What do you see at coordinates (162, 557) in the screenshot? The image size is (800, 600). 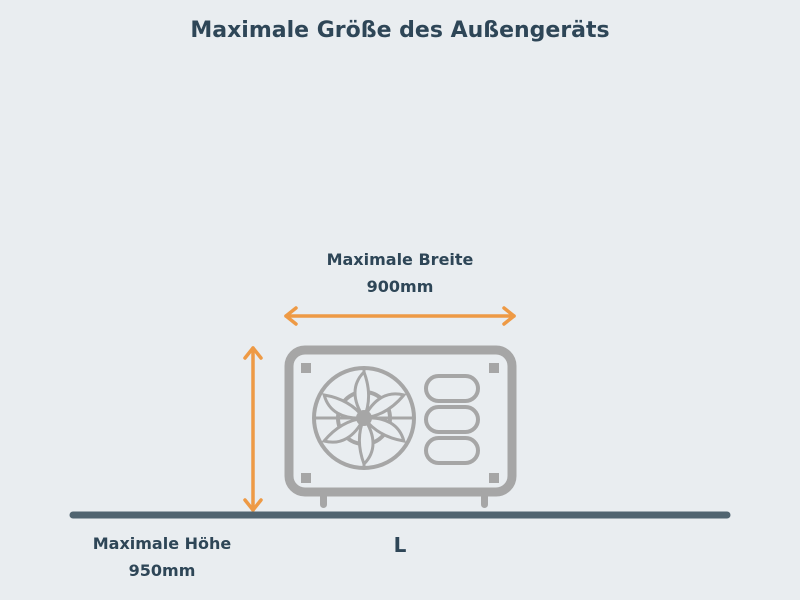 I see `max-height-label: Maximale Höhe 950mm` at bounding box center [162, 557].